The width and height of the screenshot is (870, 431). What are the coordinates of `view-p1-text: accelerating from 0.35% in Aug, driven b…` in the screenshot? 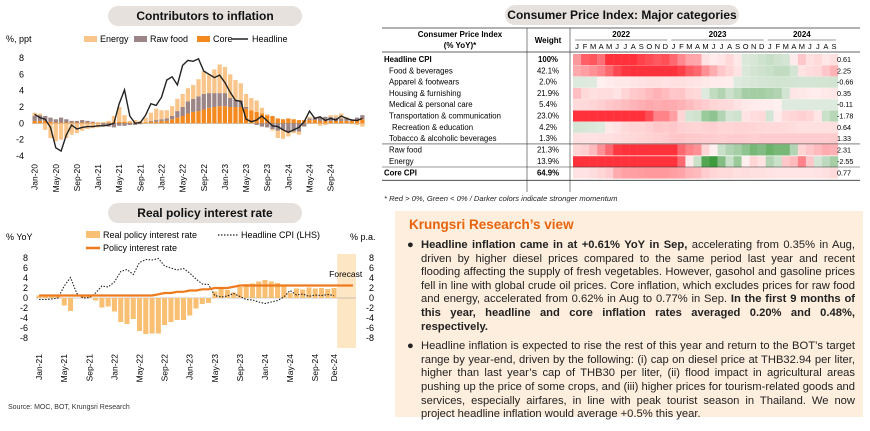 It's located at (638, 272).